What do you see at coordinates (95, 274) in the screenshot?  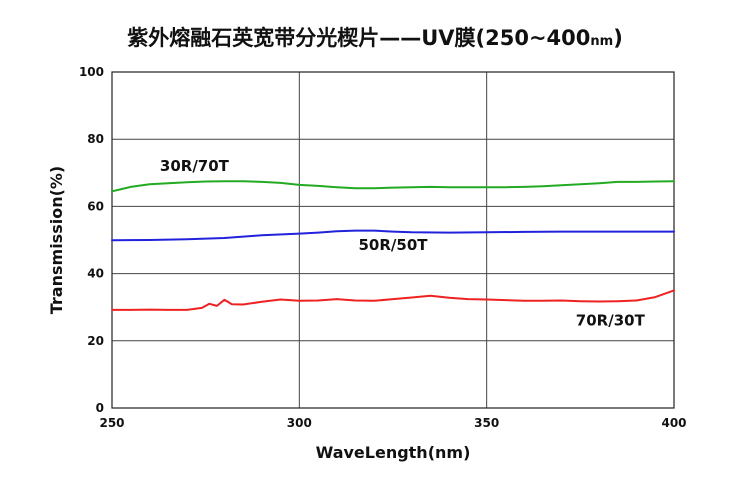 I see `y-tick-label: 40` at bounding box center [95, 274].